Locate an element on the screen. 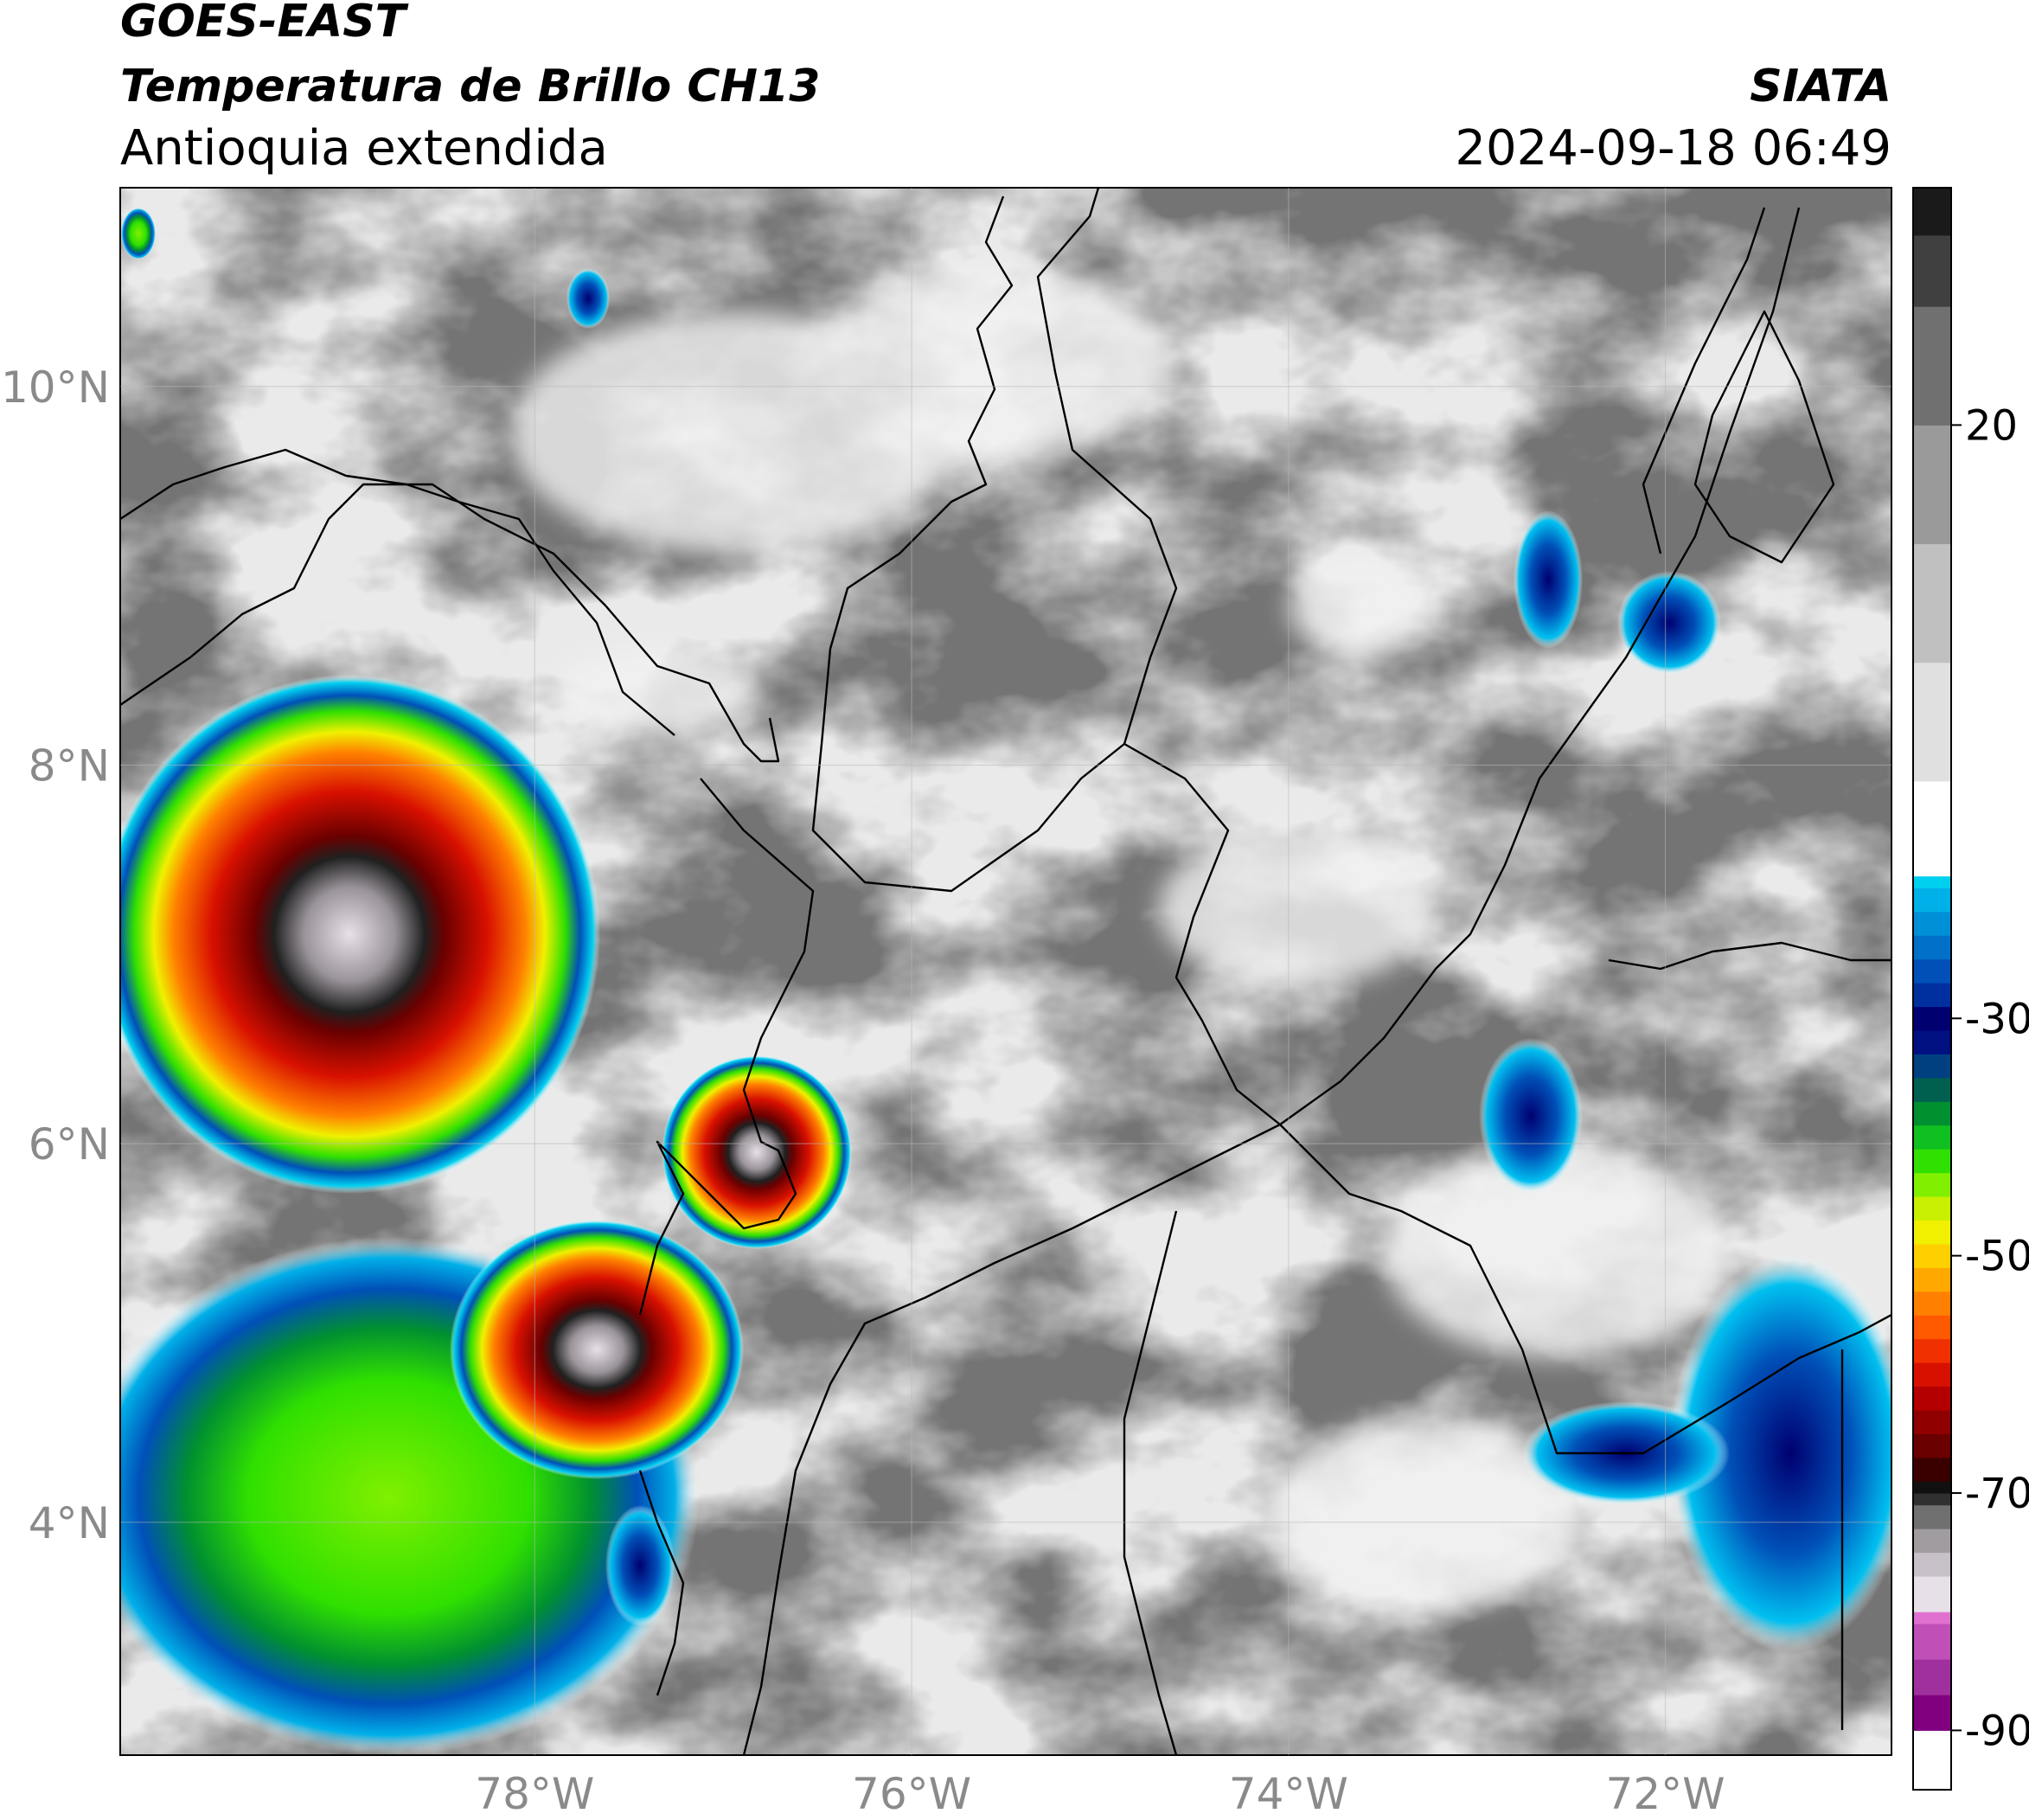 This screenshot has height=1820, width=2029. datetime: 2024-09-18 06:49 is located at coordinates (1673, 148).